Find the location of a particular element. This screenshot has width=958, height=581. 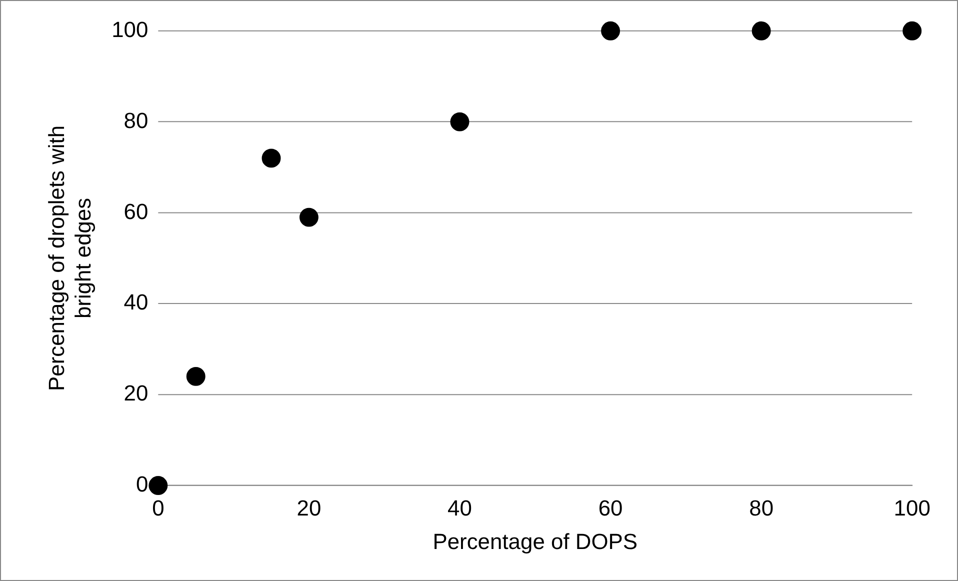

x-tick-label: 0 is located at coordinates (158, 508).